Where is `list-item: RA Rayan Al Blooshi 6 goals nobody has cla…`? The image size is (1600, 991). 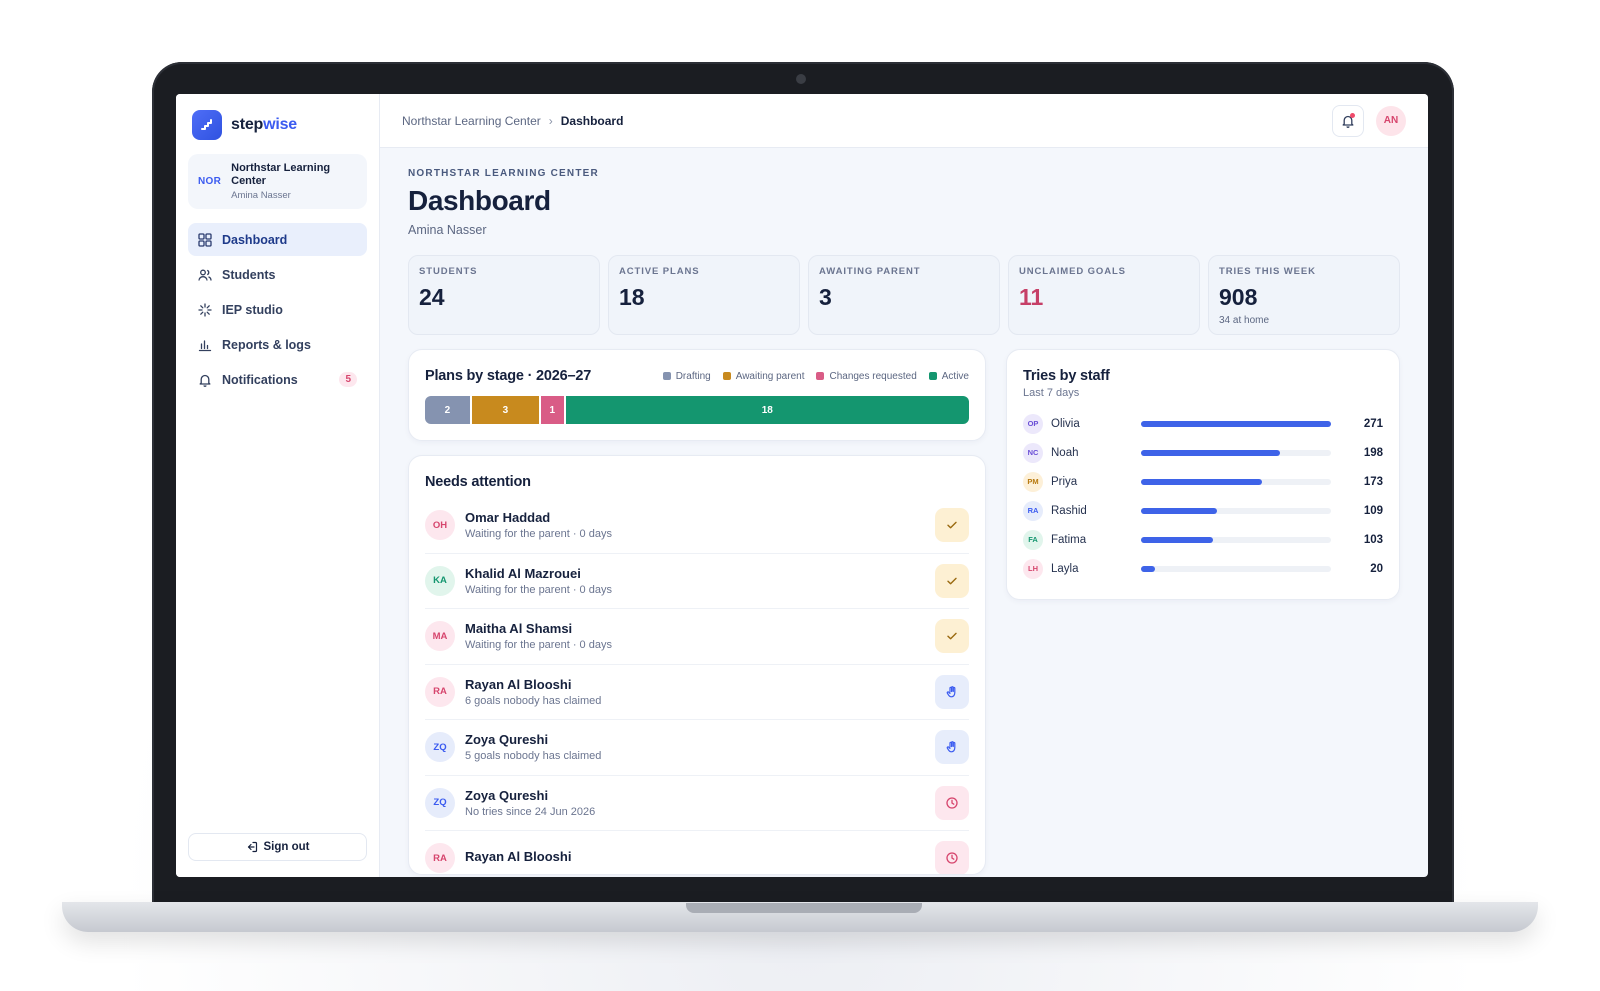 list-item: RA Rayan Al Blooshi 6 goals nobody has cla… is located at coordinates (697, 692).